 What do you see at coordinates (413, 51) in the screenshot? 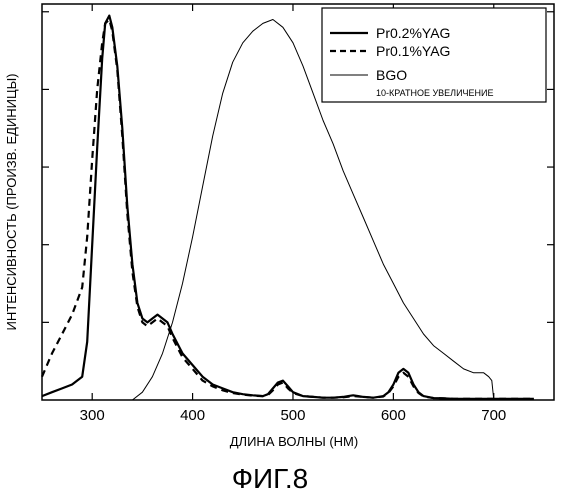
I see `legend-label-pr01: Pr0.1%YAG` at bounding box center [413, 51].